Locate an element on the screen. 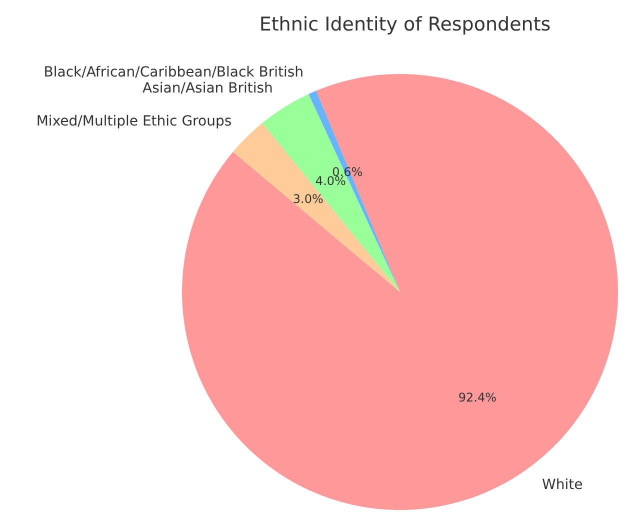  slice-label: Black/African/Caribbean/Black British is located at coordinates (174, 72).